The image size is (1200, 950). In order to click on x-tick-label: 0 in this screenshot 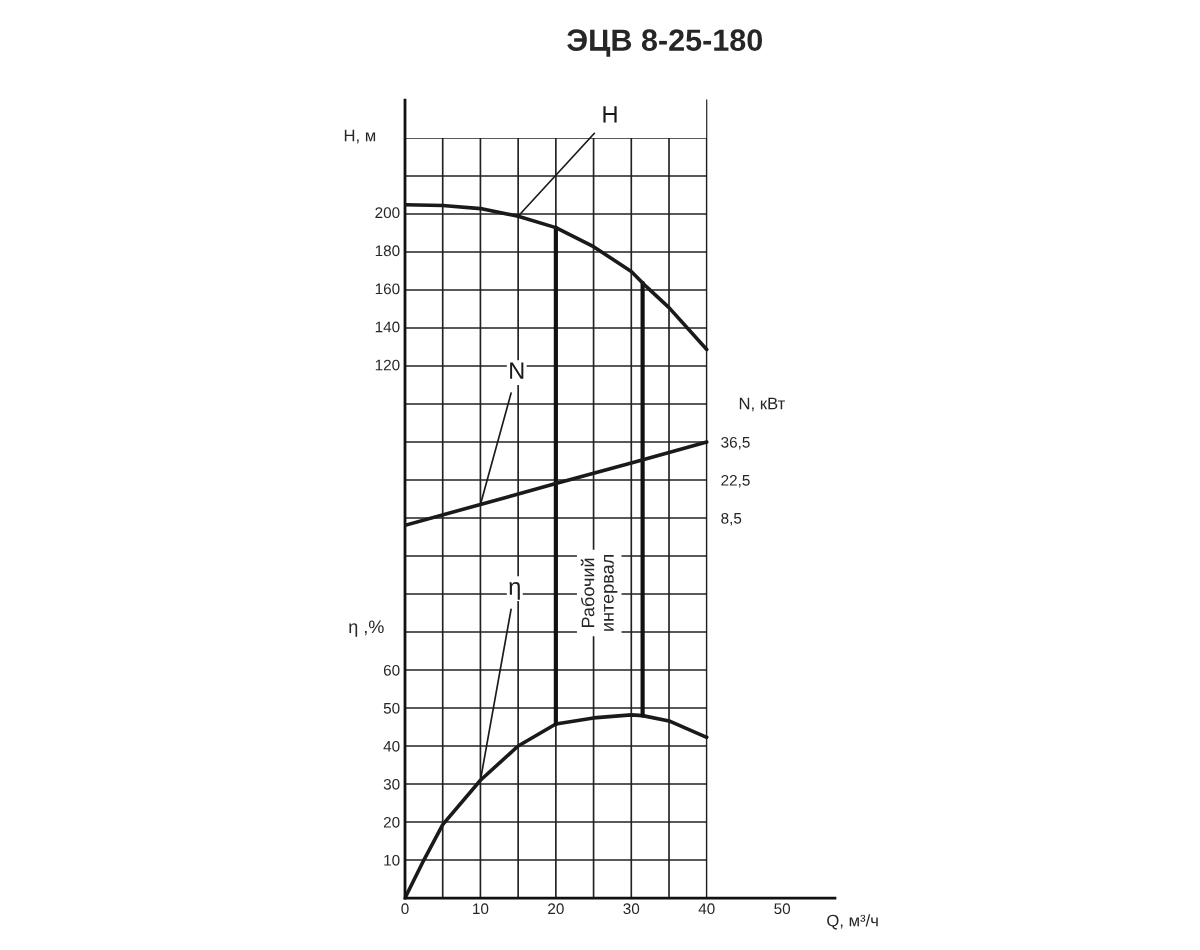, I will do `click(405, 909)`.